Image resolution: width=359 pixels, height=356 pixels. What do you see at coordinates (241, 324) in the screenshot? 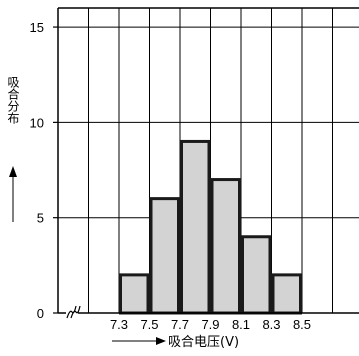
I see `x-tick-label: 8.1` at bounding box center [241, 324].